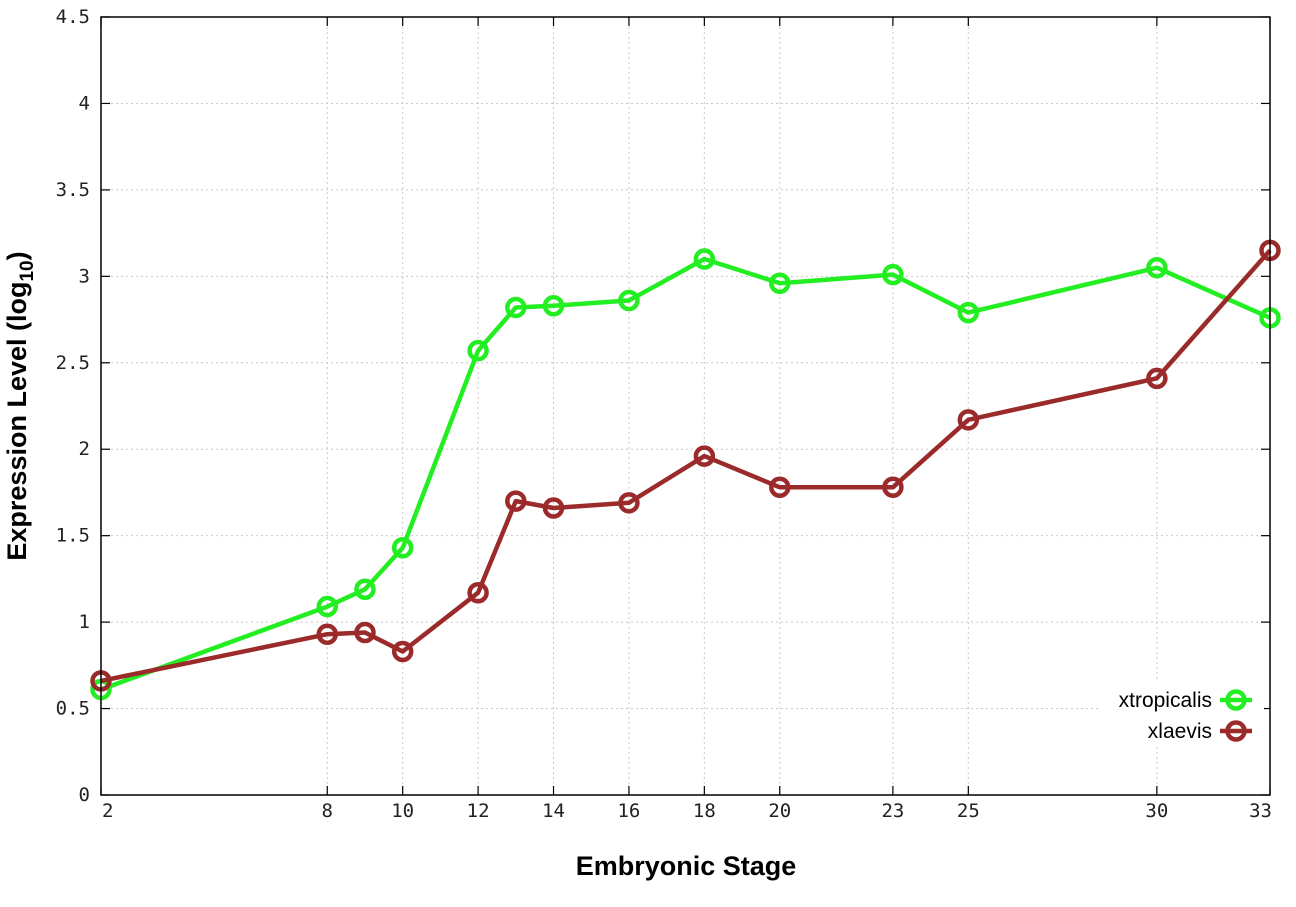 This screenshot has height=907, width=1296. I want to click on y-axis-title-main: Expression Level (log, so click(17, 421).